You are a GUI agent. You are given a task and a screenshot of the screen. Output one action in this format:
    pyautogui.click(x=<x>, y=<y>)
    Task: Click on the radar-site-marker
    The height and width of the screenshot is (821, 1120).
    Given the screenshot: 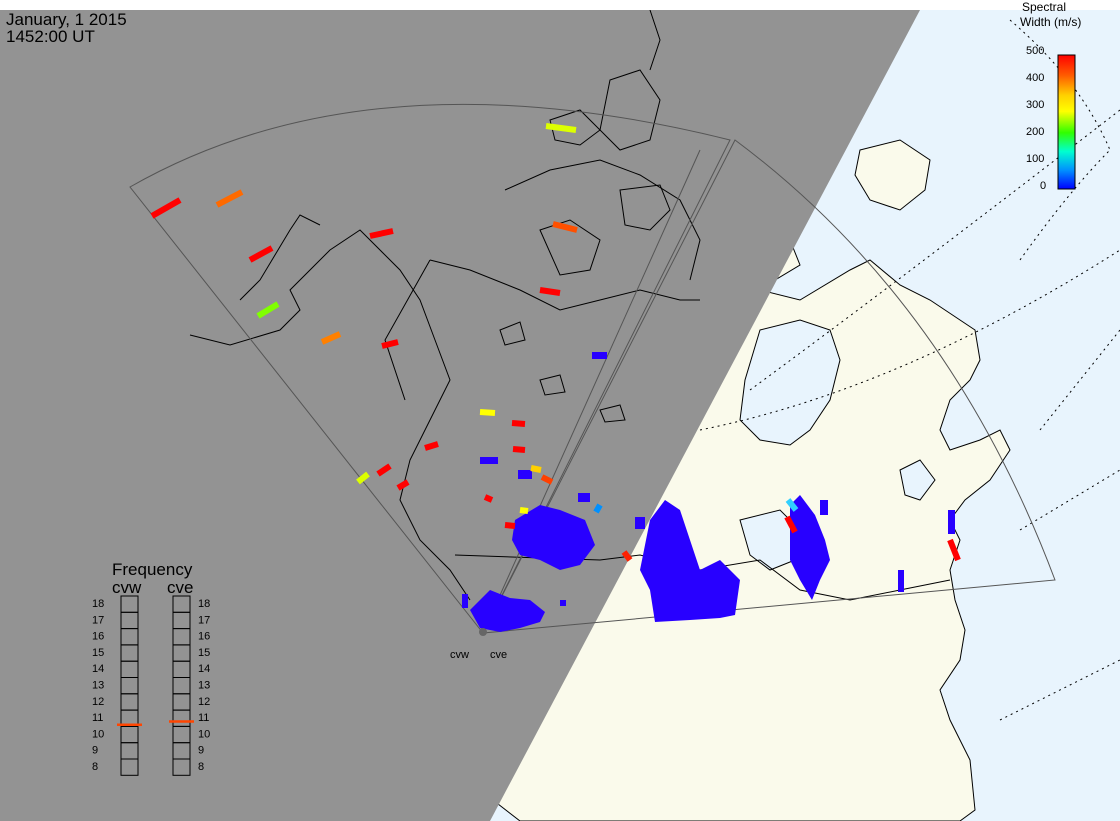 What is the action you would take?
    pyautogui.click(x=483, y=632)
    